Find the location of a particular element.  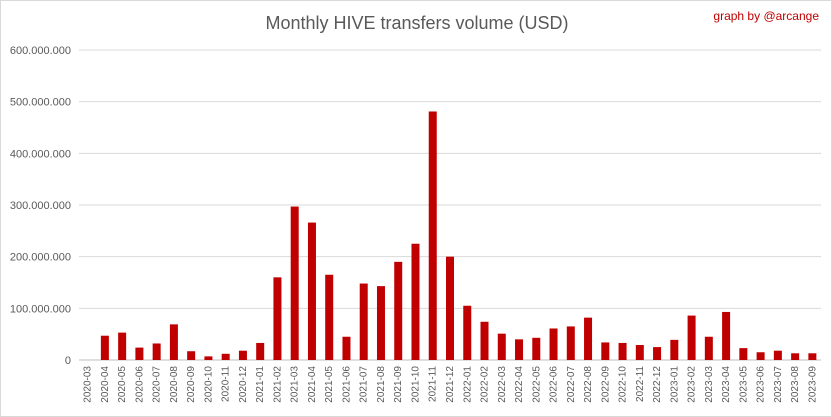

x-tick-label: 2020-09 is located at coordinates (191, 384).